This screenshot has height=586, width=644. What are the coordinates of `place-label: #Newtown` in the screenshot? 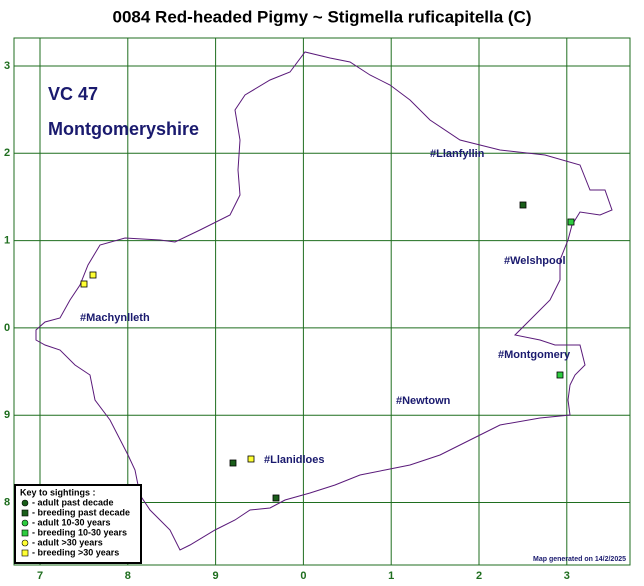 It's located at (423, 401).